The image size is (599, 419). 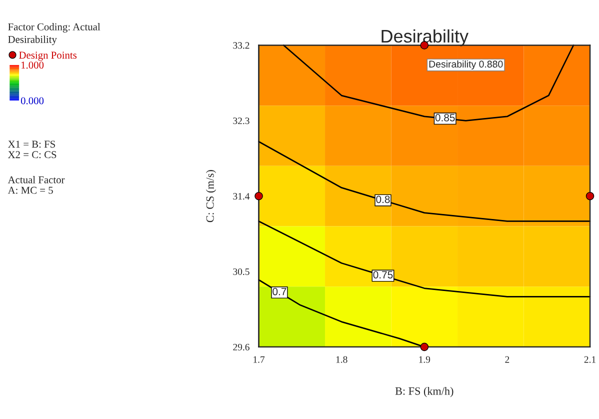 I want to click on y-tick-label: 30.5, so click(x=241, y=272).